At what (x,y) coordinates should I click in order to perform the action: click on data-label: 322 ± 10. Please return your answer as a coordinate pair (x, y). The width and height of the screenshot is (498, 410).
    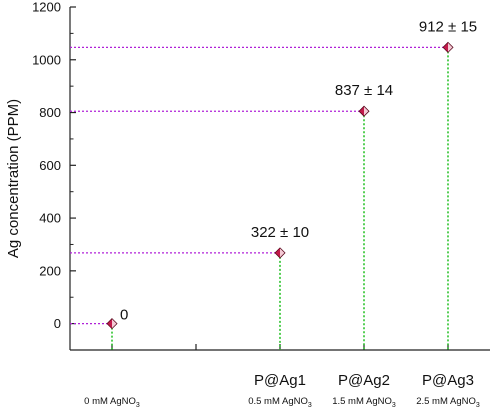
    Looking at the image, I should click on (280, 232).